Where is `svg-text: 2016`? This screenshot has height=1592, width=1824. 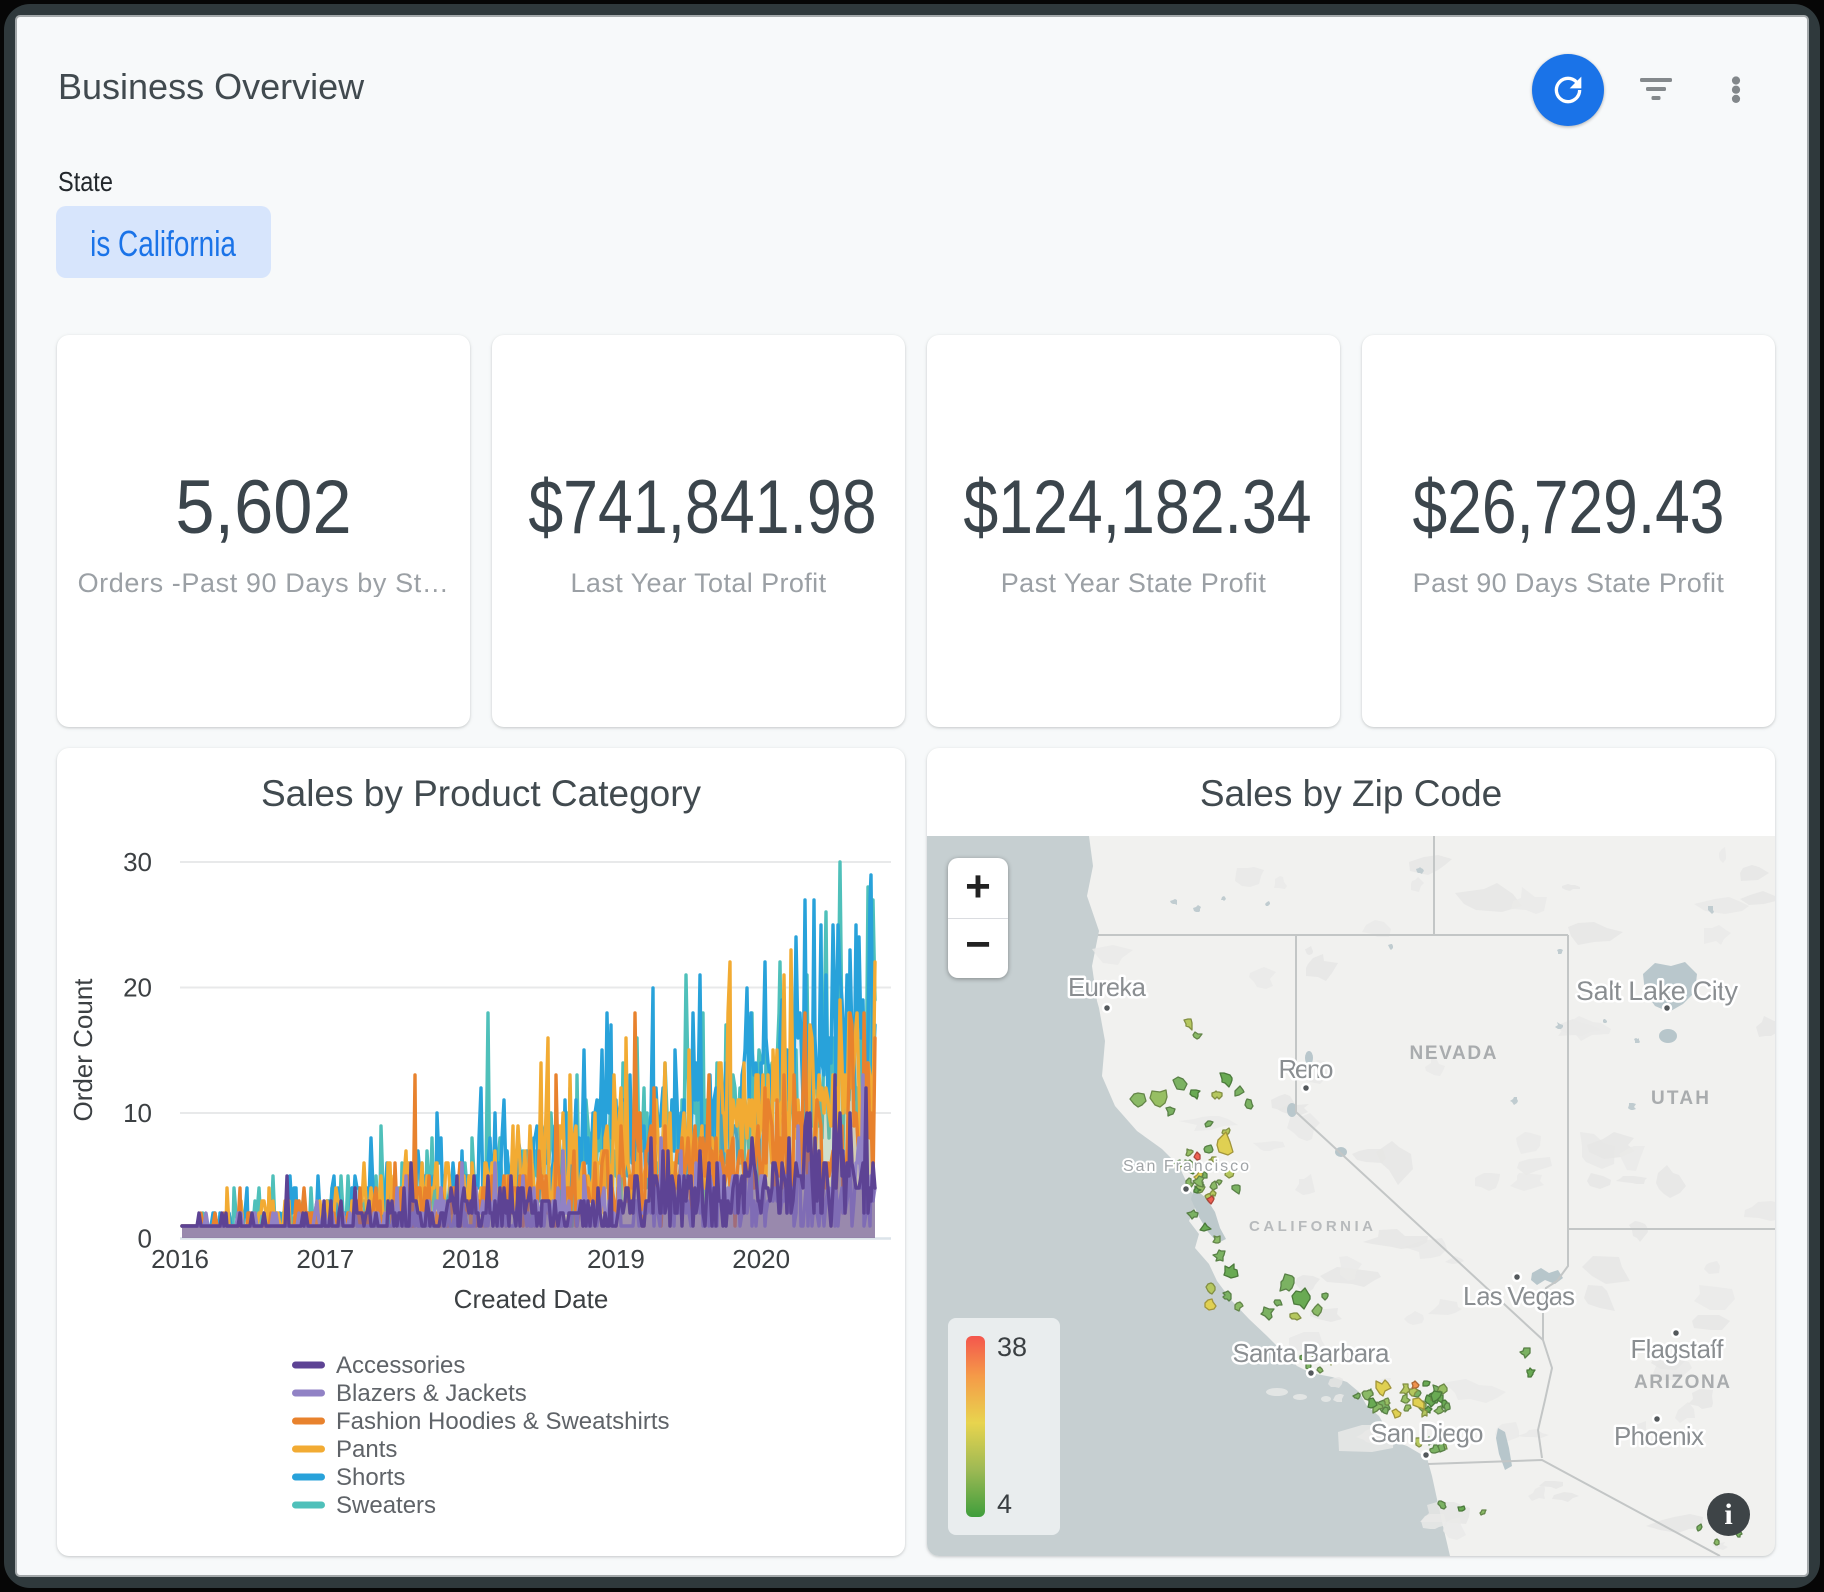 svg-text: 2016 is located at coordinates (180, 1259).